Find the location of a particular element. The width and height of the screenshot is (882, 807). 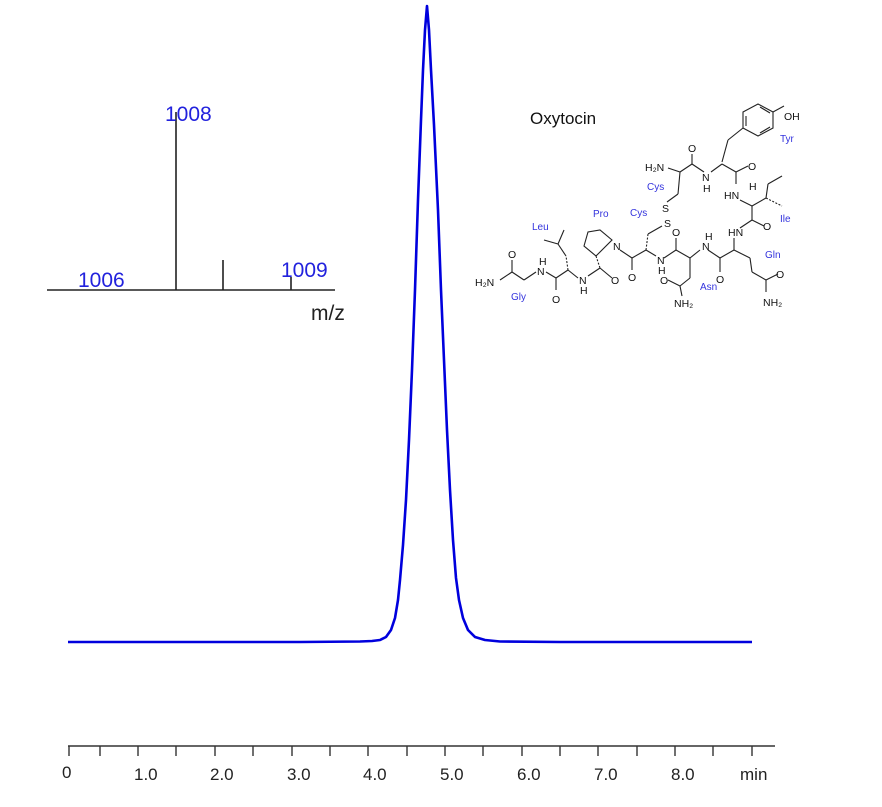

residue-label-cys2: Cys is located at coordinates (638, 213).